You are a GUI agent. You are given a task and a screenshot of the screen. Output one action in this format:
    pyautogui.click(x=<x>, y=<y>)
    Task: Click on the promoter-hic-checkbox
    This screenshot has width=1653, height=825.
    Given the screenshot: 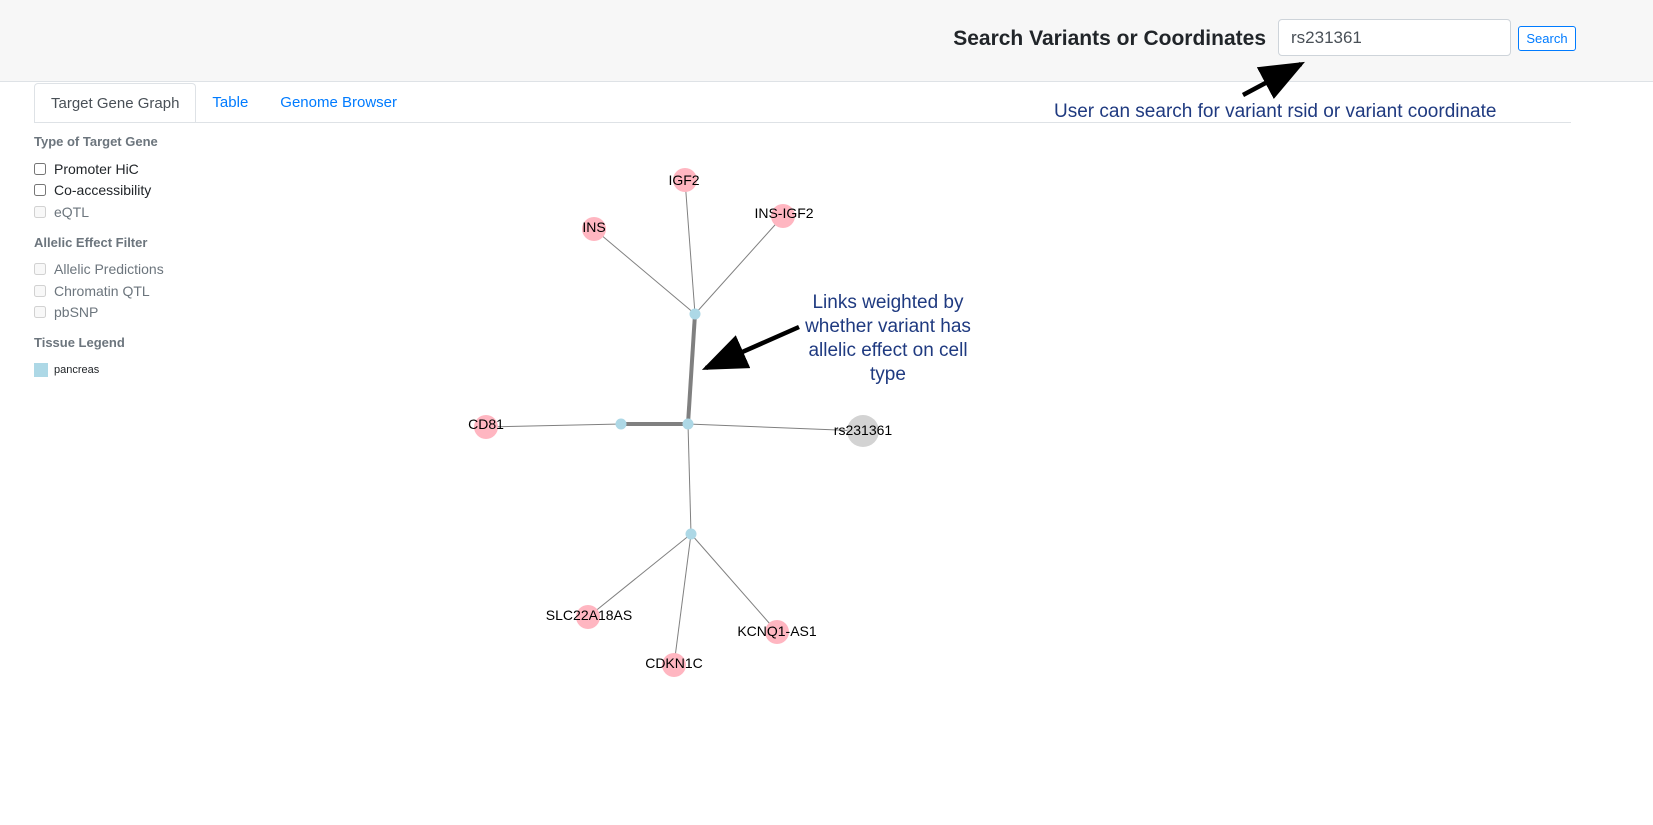 What is the action you would take?
    pyautogui.click(x=40, y=168)
    